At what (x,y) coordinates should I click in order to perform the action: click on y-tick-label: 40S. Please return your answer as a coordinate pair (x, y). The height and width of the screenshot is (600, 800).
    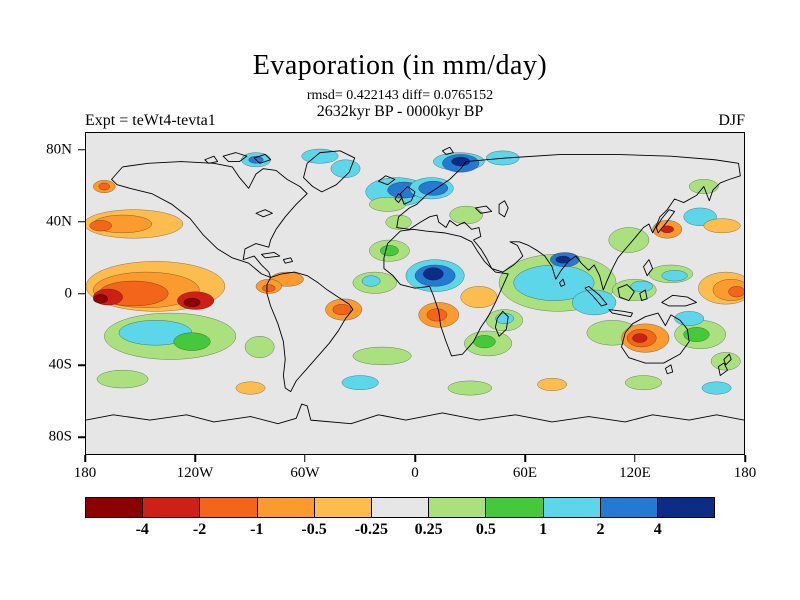
    Looking at the image, I should click on (60, 364).